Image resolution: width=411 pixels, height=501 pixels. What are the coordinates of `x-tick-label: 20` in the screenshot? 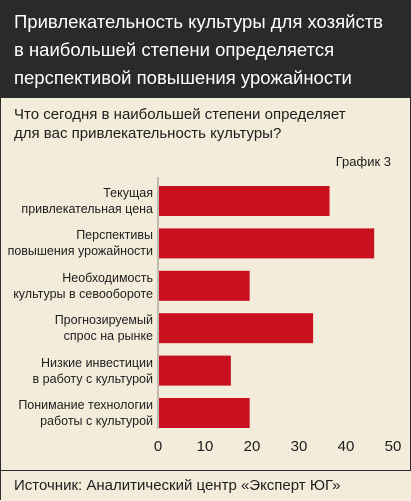 It's located at (252, 446).